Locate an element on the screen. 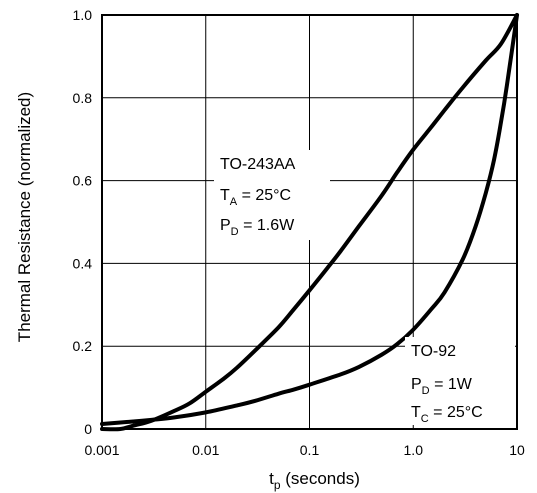 The width and height of the screenshot is (537, 493). y-tick-label: 1.0 is located at coordinates (83, 15).